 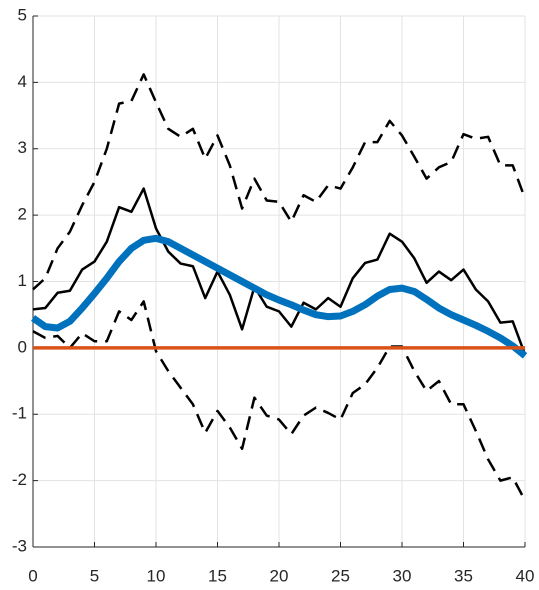 What do you see at coordinates (22, 147) in the screenshot?
I see `y-tick-label: 3` at bounding box center [22, 147].